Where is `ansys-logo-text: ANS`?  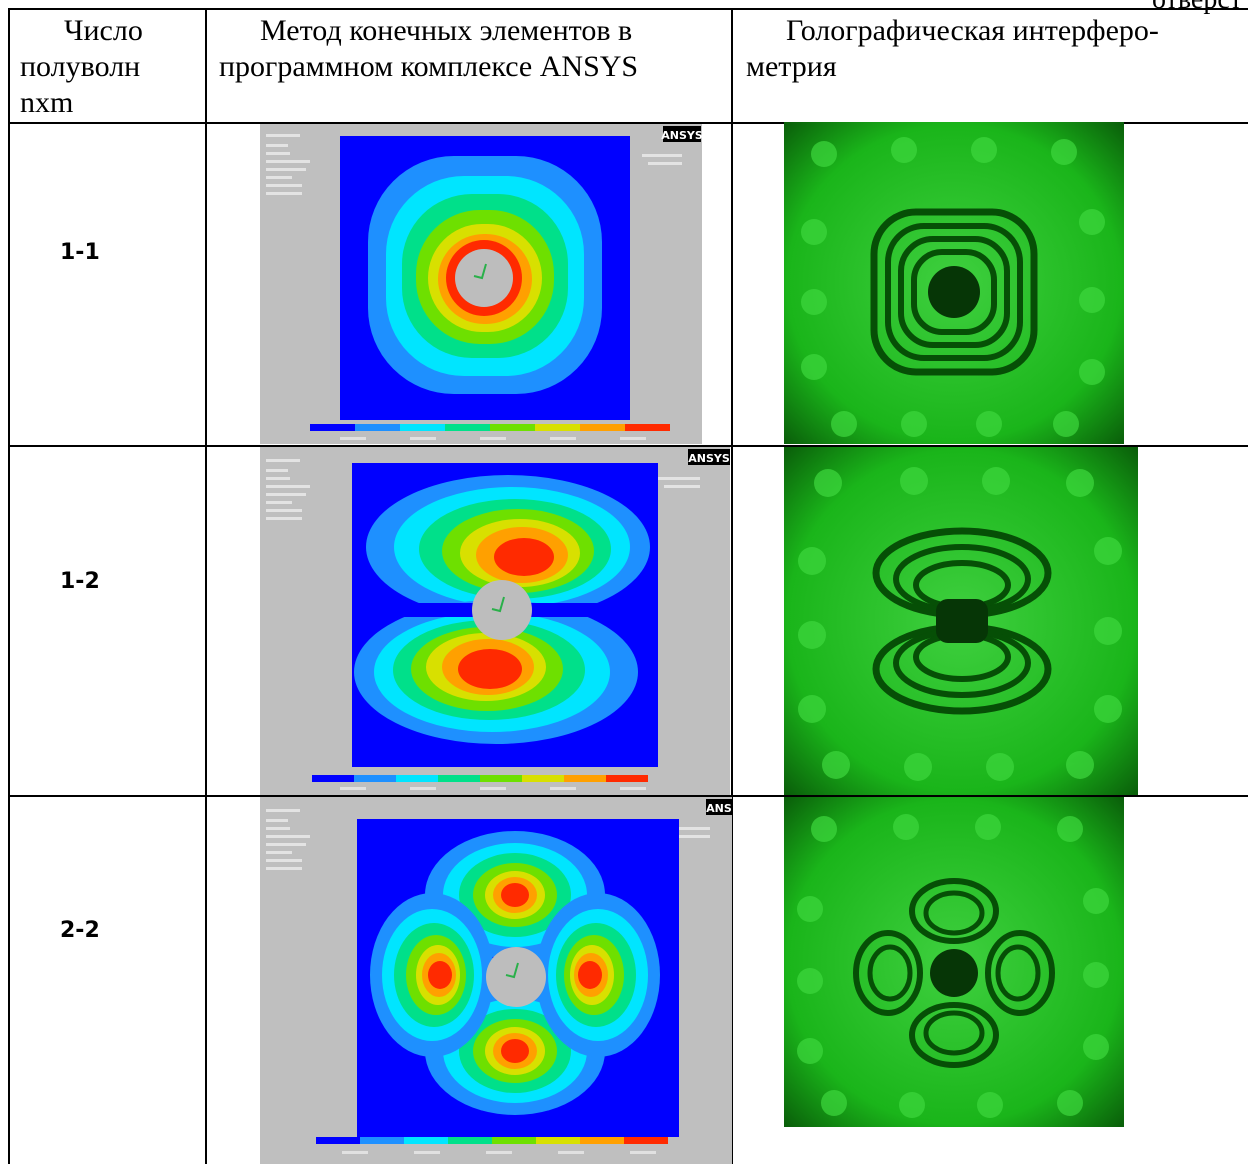 ansys-logo-text: ANS is located at coordinates (719, 808).